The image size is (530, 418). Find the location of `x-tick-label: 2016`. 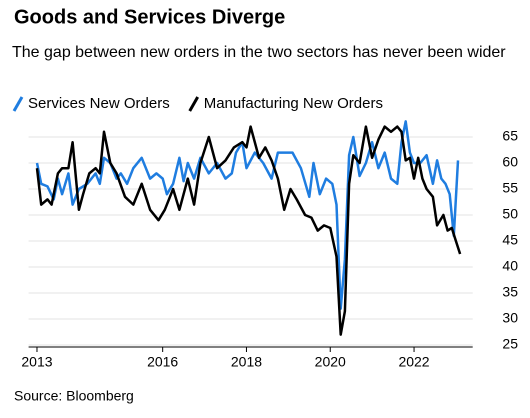

x-tick-label: 2016 is located at coordinates (162, 362).